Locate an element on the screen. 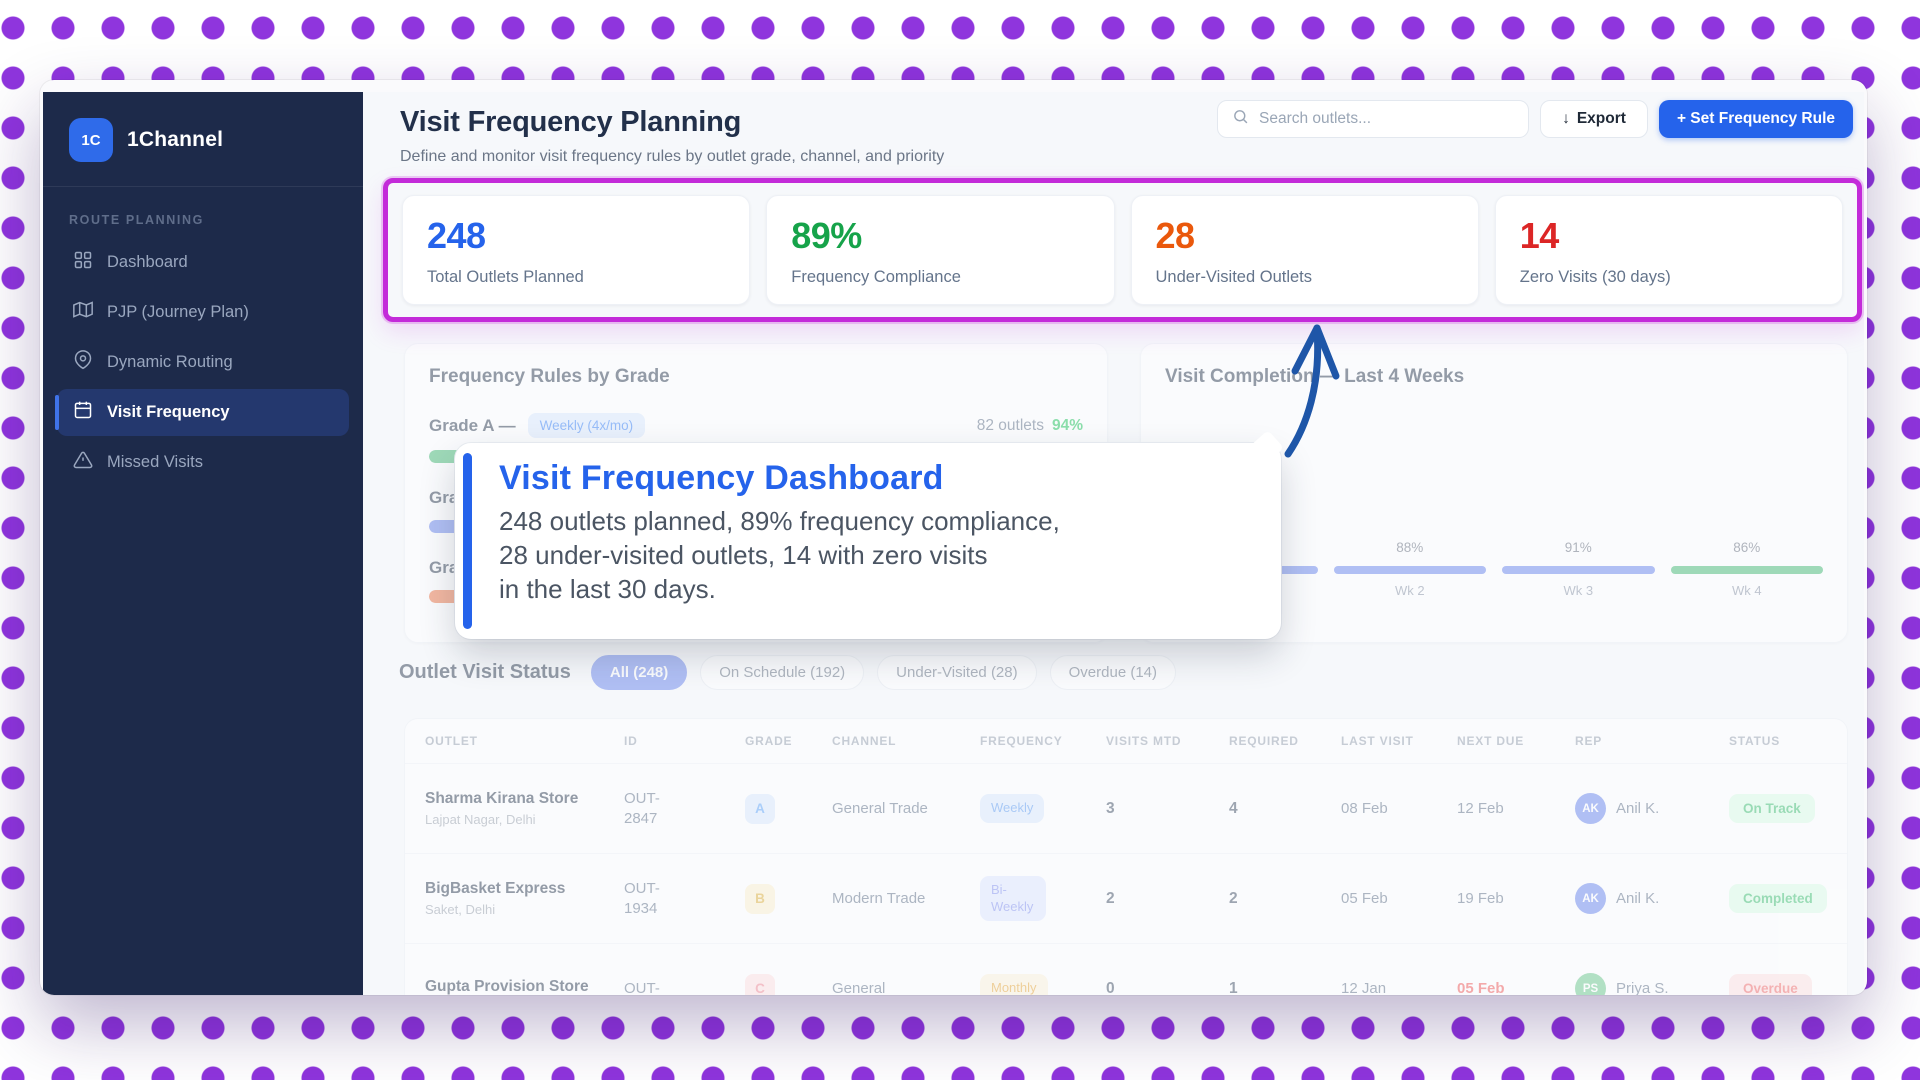 The width and height of the screenshot is (1920, 1080). grade-badge: C is located at coordinates (760, 984).